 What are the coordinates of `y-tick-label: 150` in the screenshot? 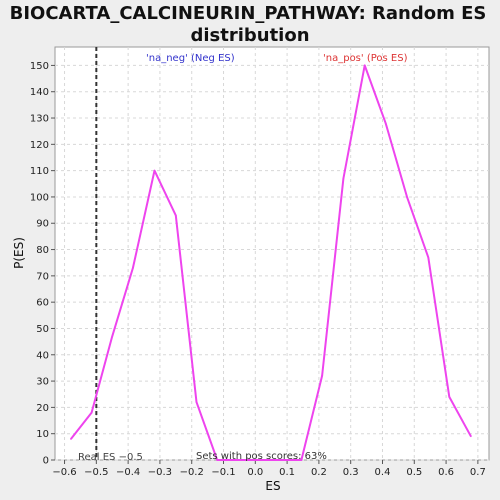 It's located at (39, 66).